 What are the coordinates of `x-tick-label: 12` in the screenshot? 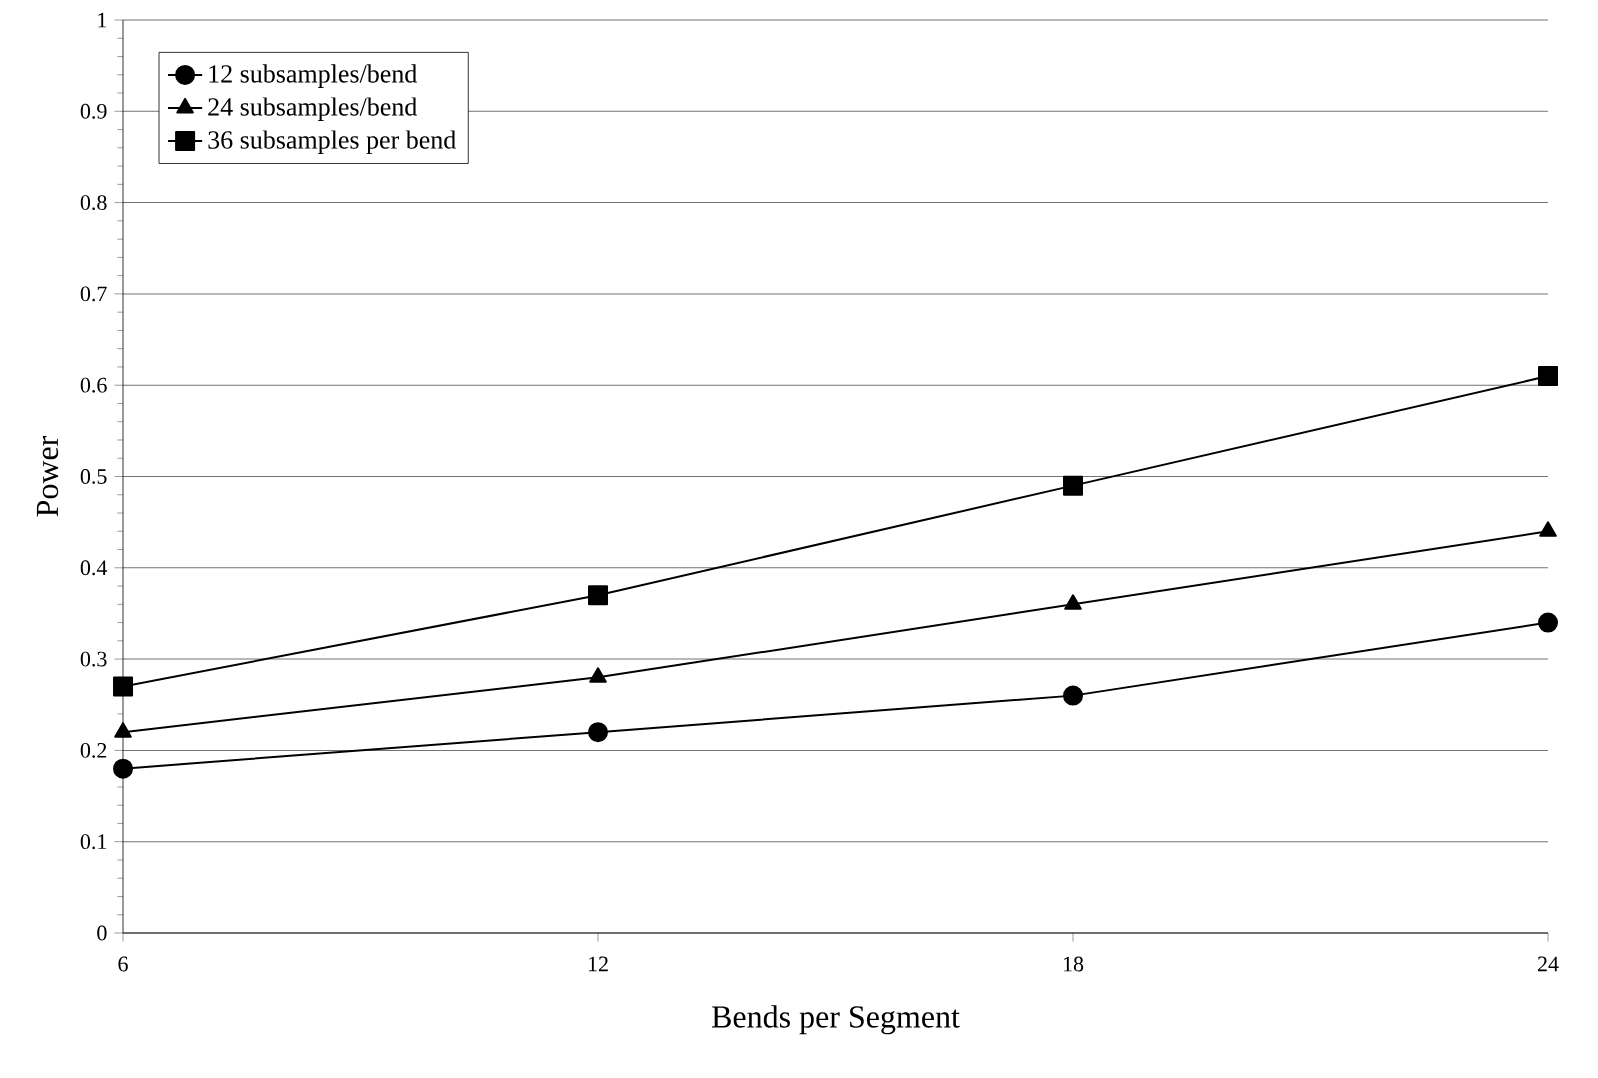 It's located at (598, 964).